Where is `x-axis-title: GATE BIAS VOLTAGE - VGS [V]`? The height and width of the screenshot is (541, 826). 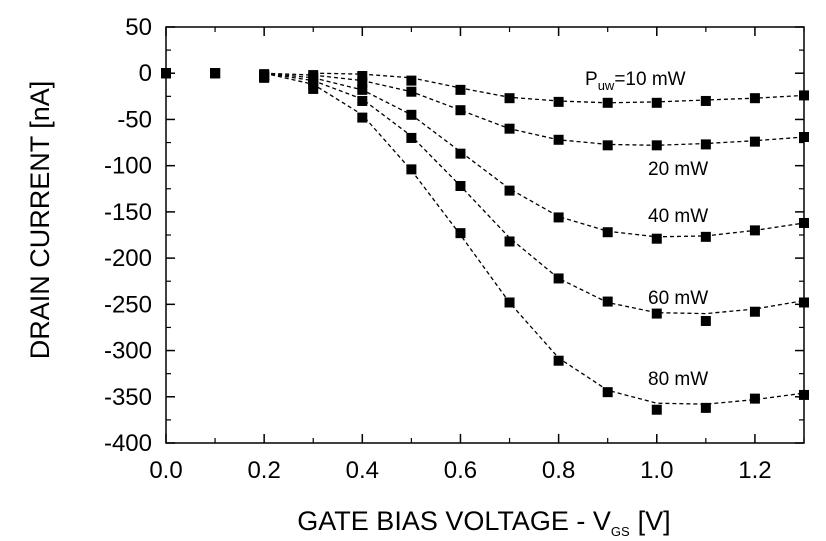
x-axis-title: GATE BIAS VOLTAGE - VGS [V] is located at coordinates (483, 522).